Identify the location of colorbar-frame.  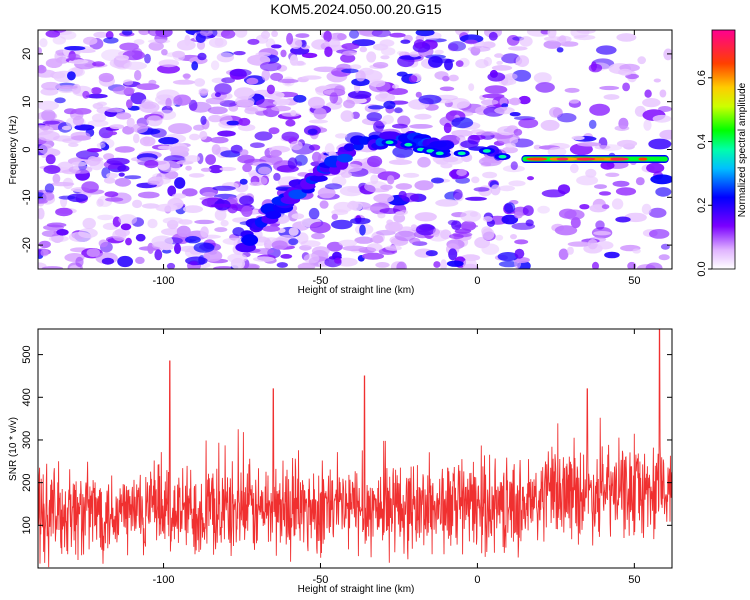
(723, 149).